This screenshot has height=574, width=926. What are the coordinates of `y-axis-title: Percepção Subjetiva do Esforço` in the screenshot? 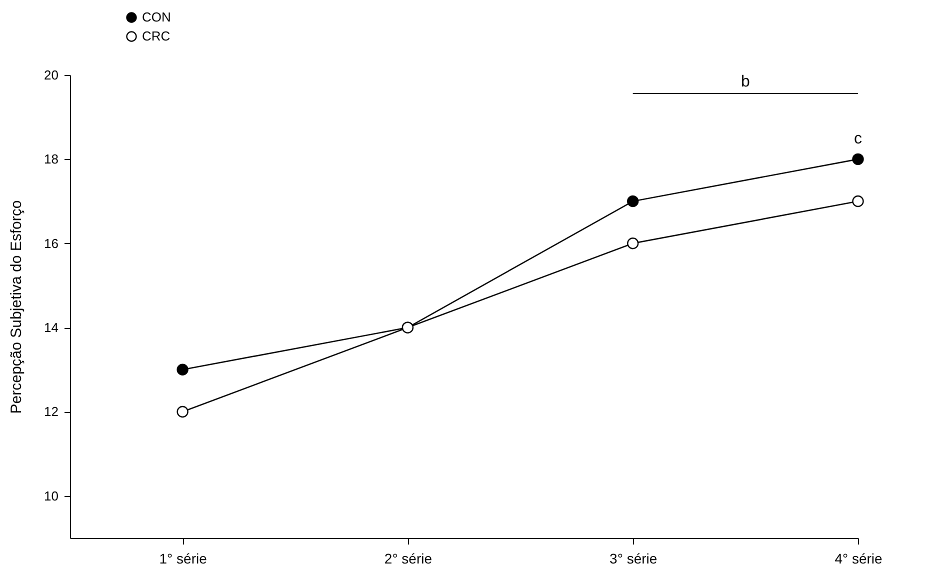 It's located at (17, 307).